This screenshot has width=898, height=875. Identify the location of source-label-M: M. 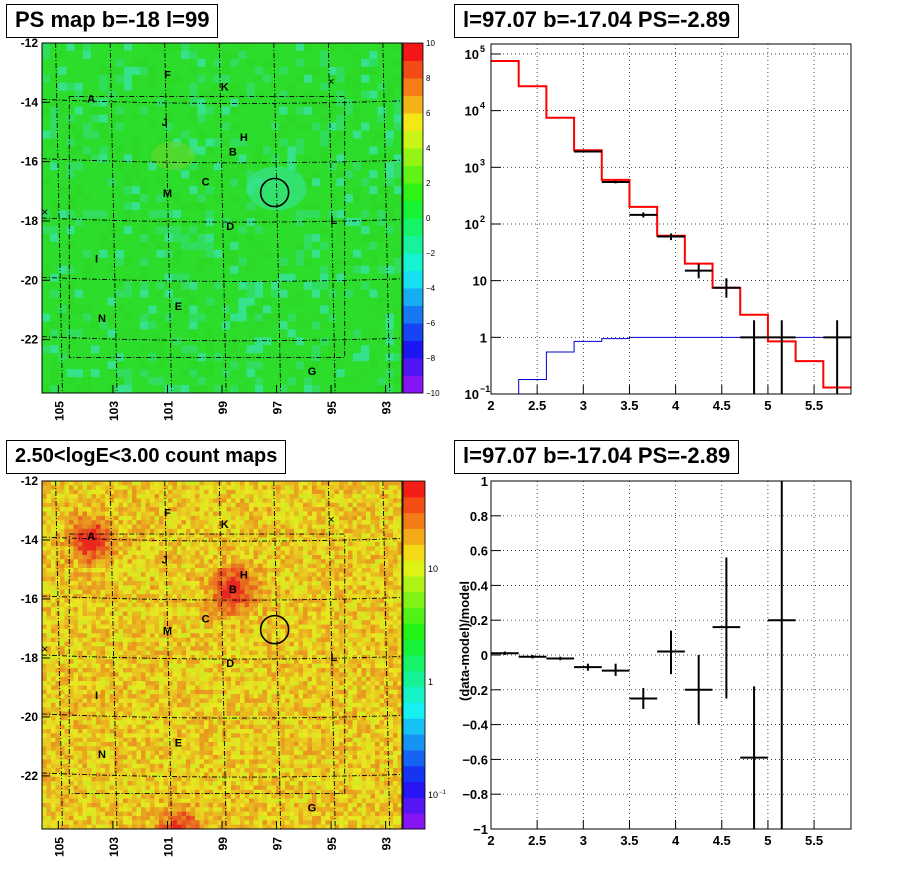
(167, 194).